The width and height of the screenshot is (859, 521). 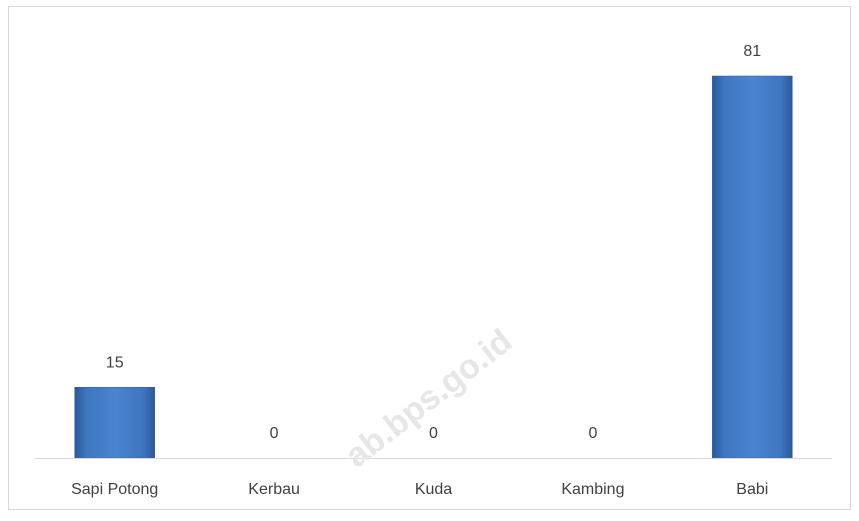 What do you see at coordinates (115, 362) in the screenshot?
I see `data-label: 15` at bounding box center [115, 362].